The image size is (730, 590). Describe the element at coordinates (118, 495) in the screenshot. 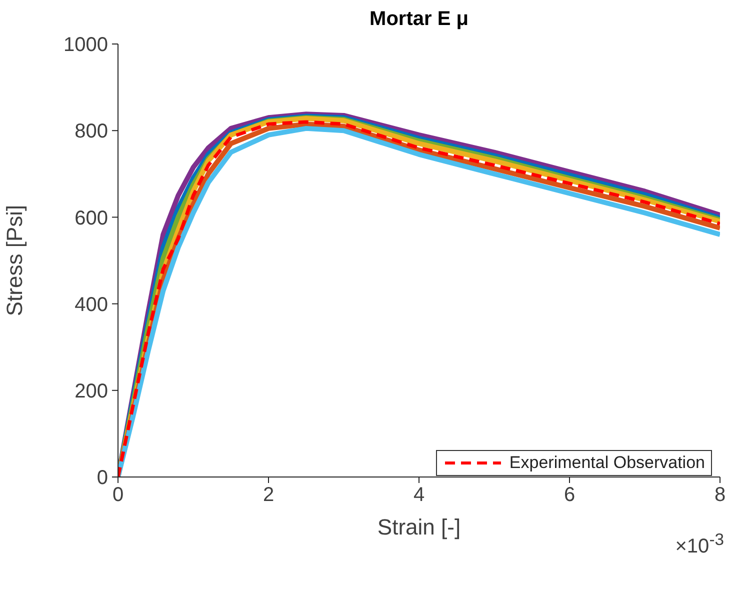

I see `x-tick-label: 0` at that location.